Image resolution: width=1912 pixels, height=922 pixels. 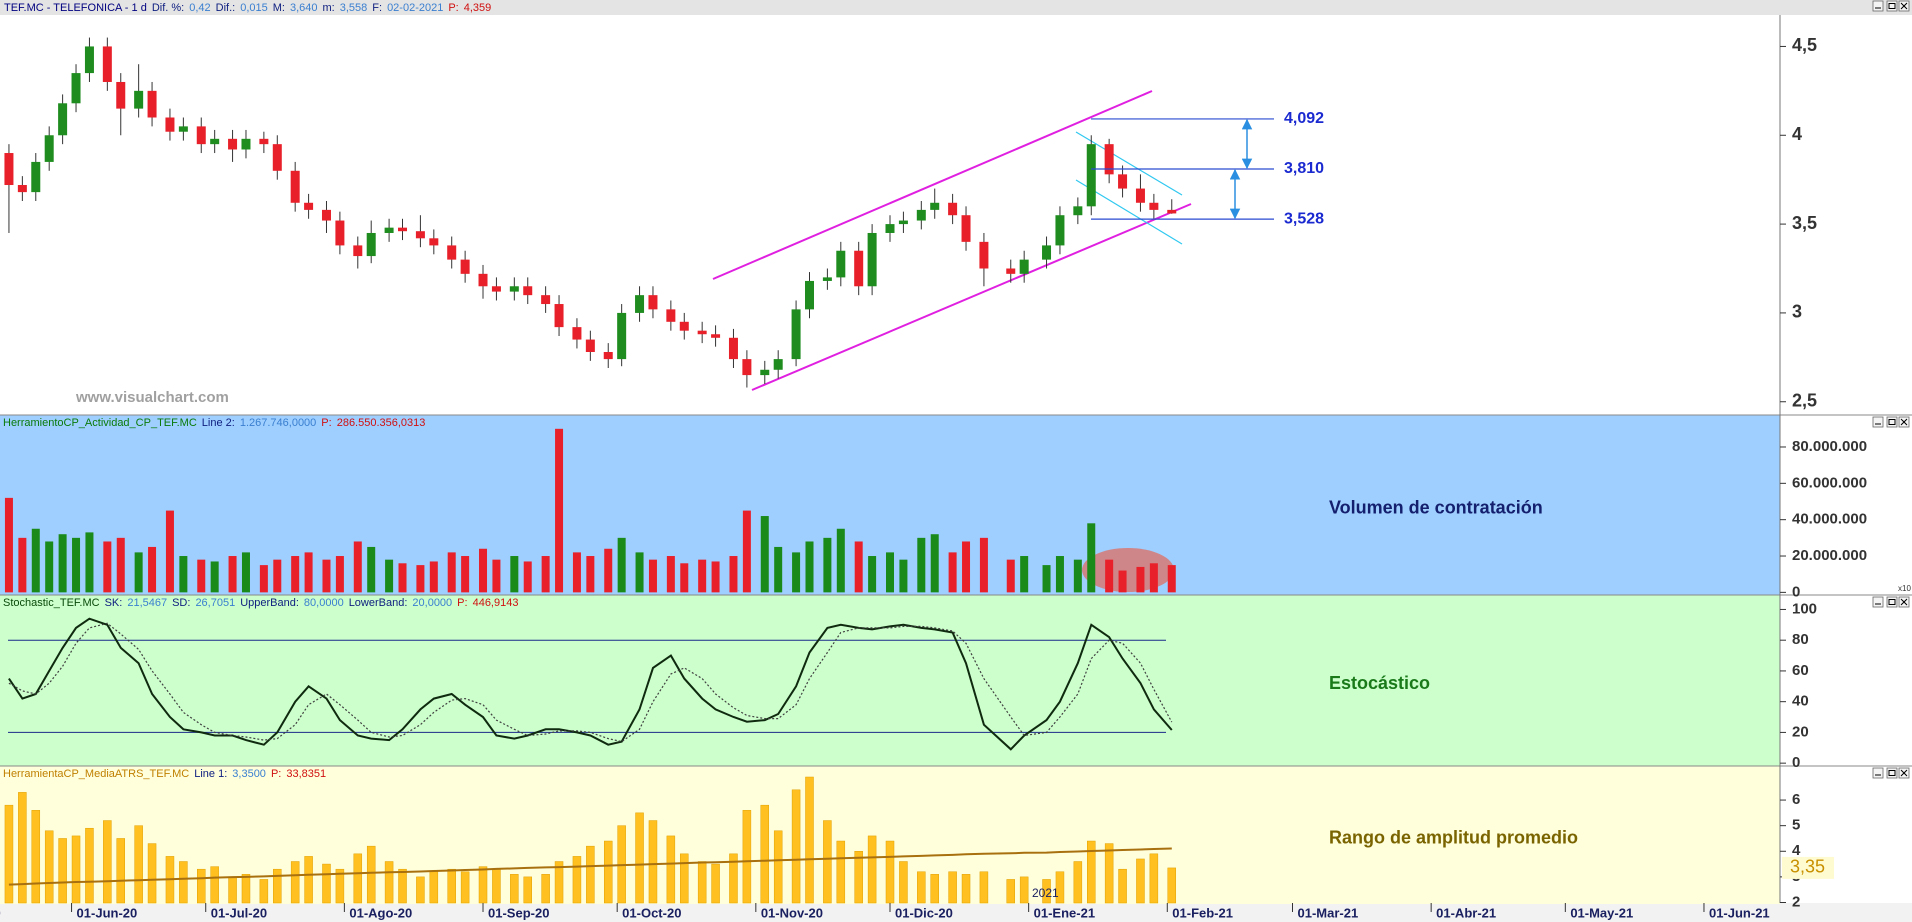 I want to click on year-label: 2021, so click(x=1045, y=893).